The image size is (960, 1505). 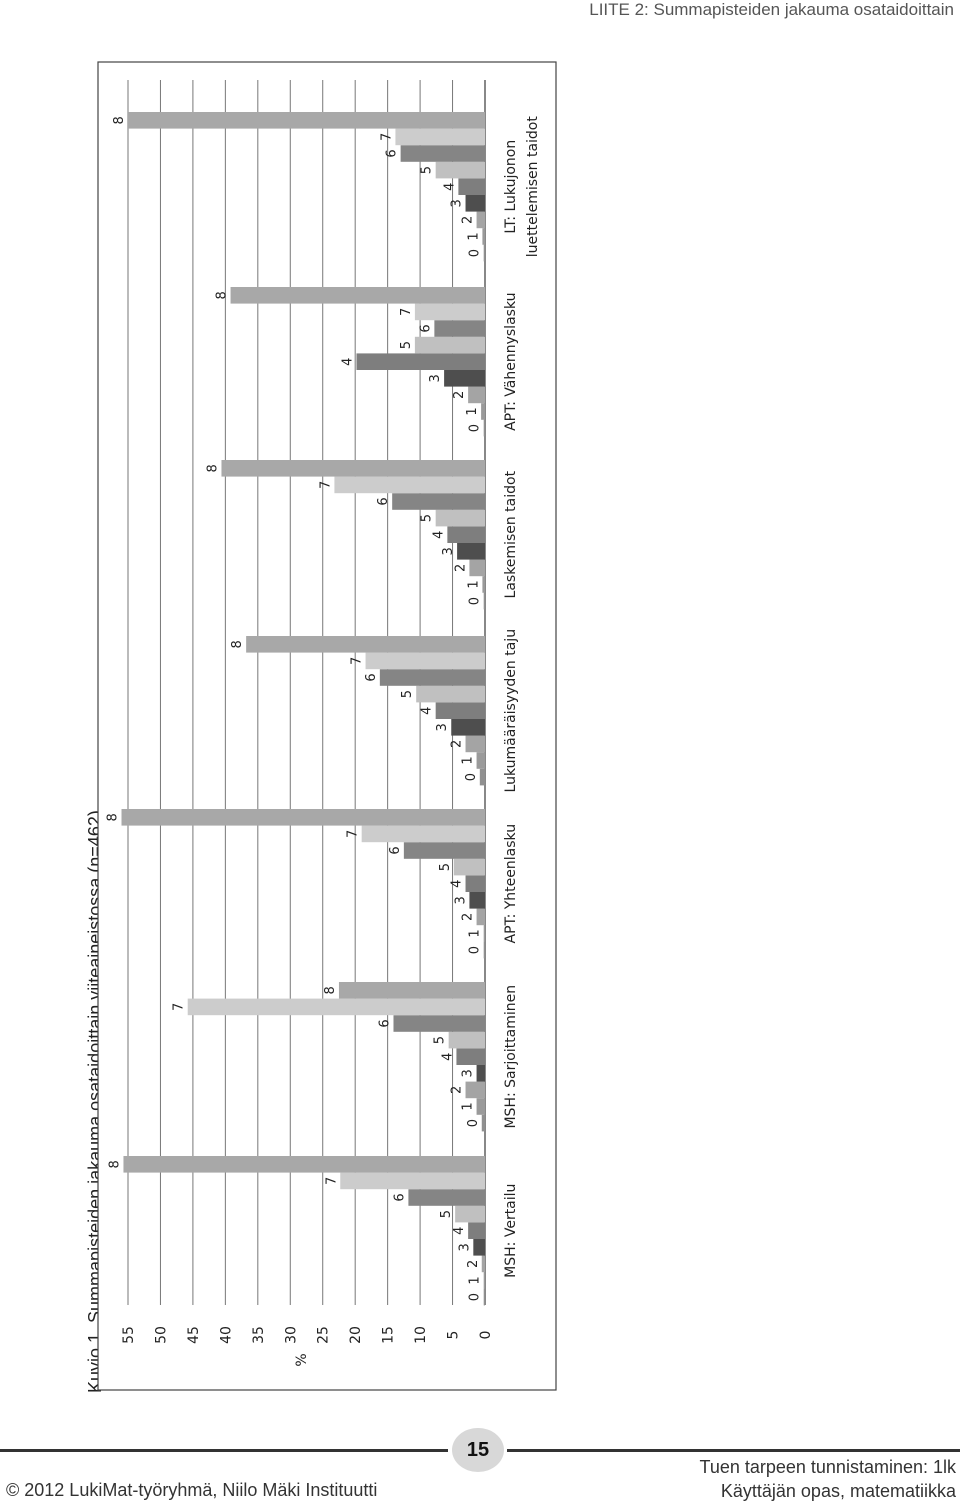 What do you see at coordinates (511, 361) in the screenshot?
I see `category-label: APT: Vähennyslasku` at bounding box center [511, 361].